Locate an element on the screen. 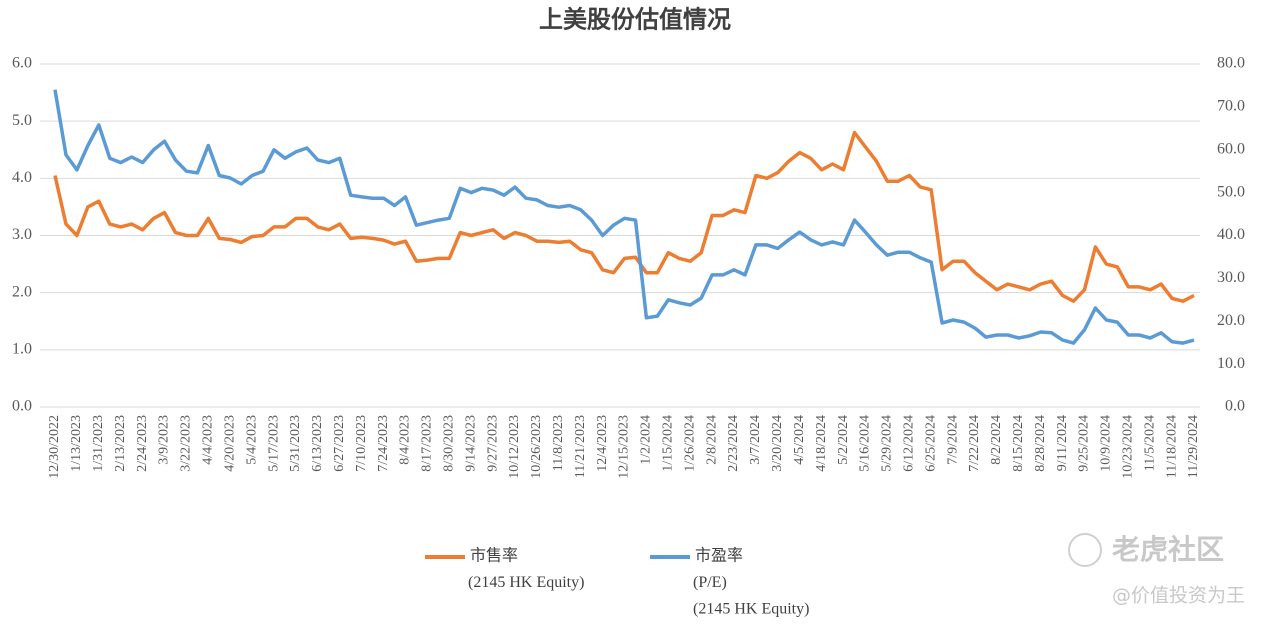 The width and height of the screenshot is (1270, 624). y-tick-label: 4.0 is located at coordinates (22, 177).